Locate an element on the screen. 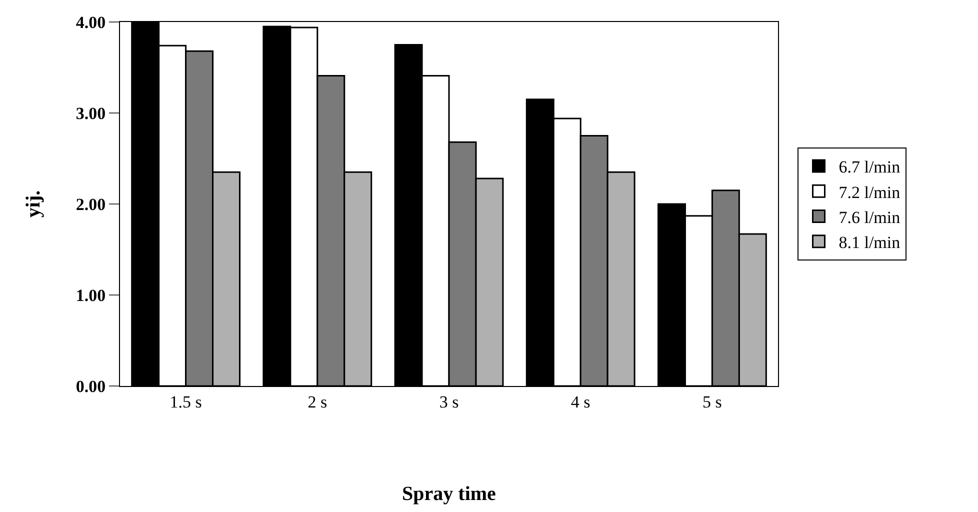  legend-label: 7.2 l/min is located at coordinates (869, 192).